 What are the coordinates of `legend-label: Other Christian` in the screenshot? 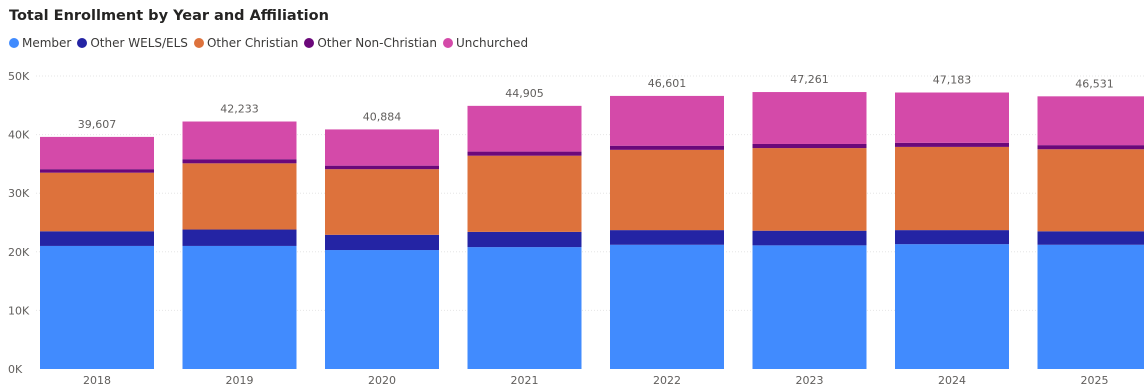 It's located at (252, 43).